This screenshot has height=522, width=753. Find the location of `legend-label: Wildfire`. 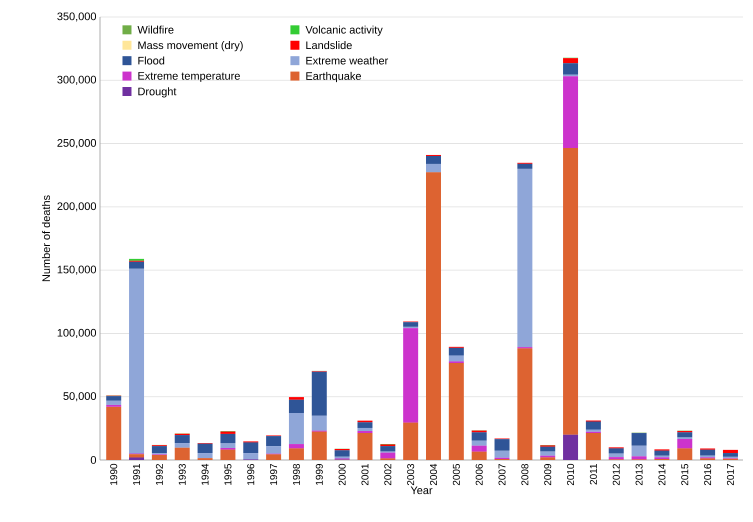

legend-label: Wildfire is located at coordinates (156, 30).